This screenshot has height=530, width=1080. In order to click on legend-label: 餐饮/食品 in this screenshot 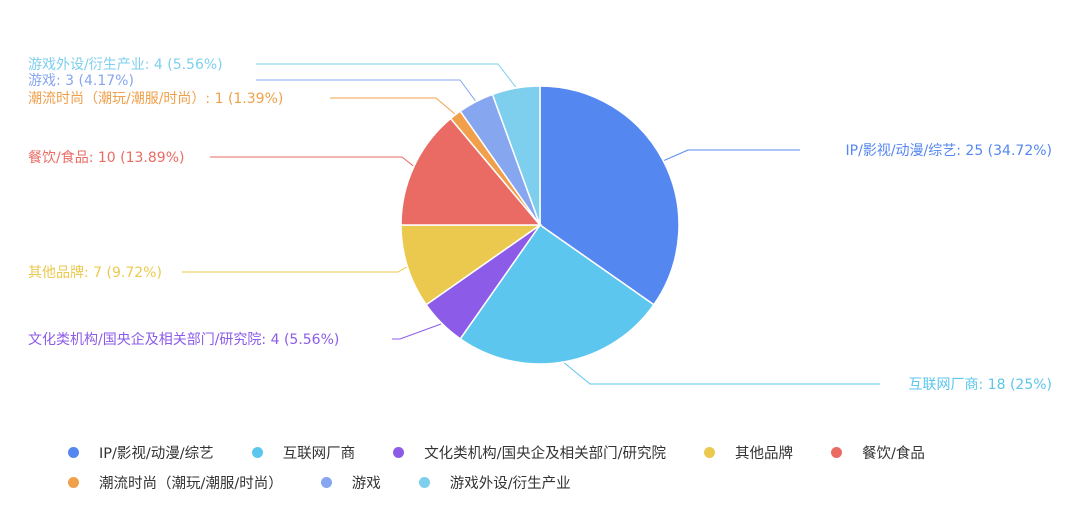, I will do `click(893, 454)`.